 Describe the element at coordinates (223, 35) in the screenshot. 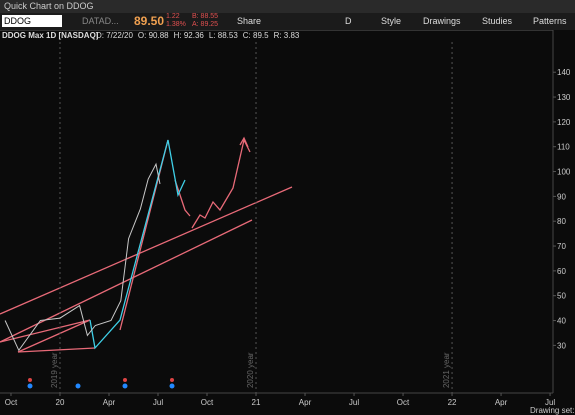

I see `ohlc-info: L: 88.53` at that location.